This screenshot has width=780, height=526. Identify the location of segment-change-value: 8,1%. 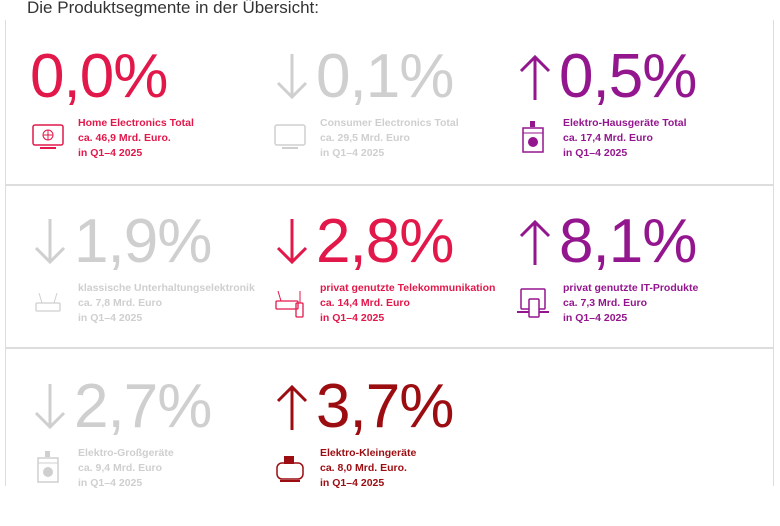
(628, 241).